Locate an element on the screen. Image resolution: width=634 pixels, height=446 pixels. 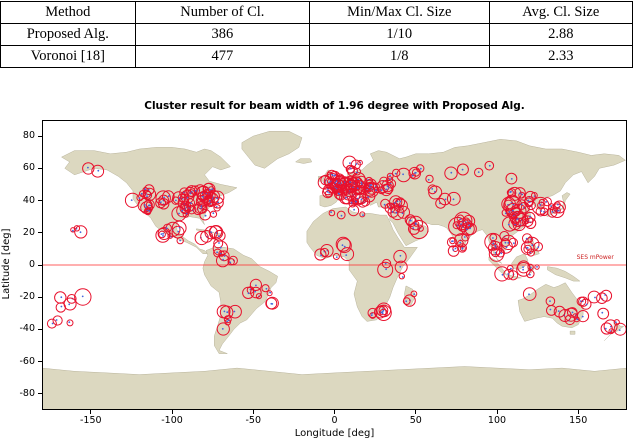
y-tick-label: 0 is located at coordinates (31, 264).